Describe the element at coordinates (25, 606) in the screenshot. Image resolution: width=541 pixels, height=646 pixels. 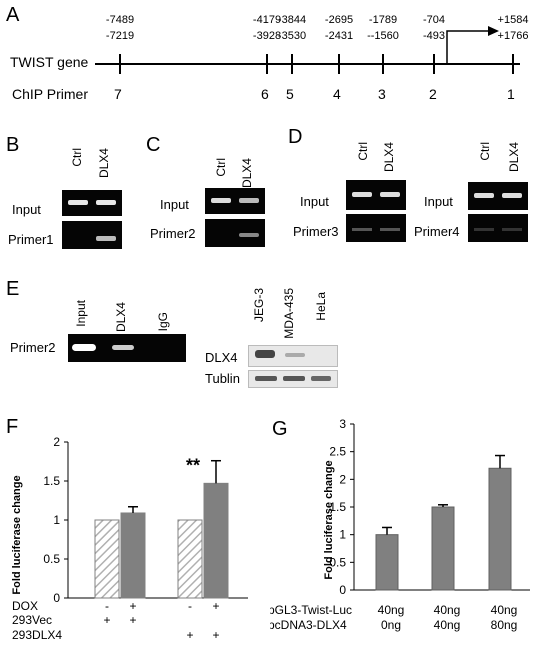
I see `f-condition-label: DOX` at that location.